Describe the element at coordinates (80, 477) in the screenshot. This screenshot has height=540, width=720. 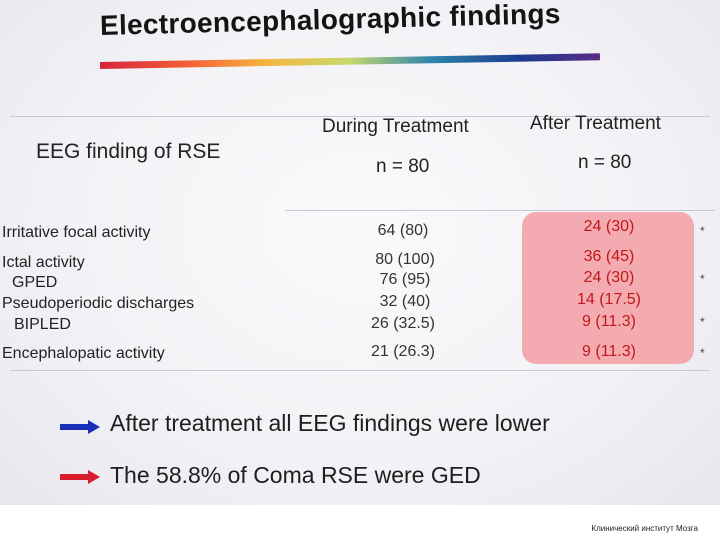
I see `red-arrow-icon` at that location.